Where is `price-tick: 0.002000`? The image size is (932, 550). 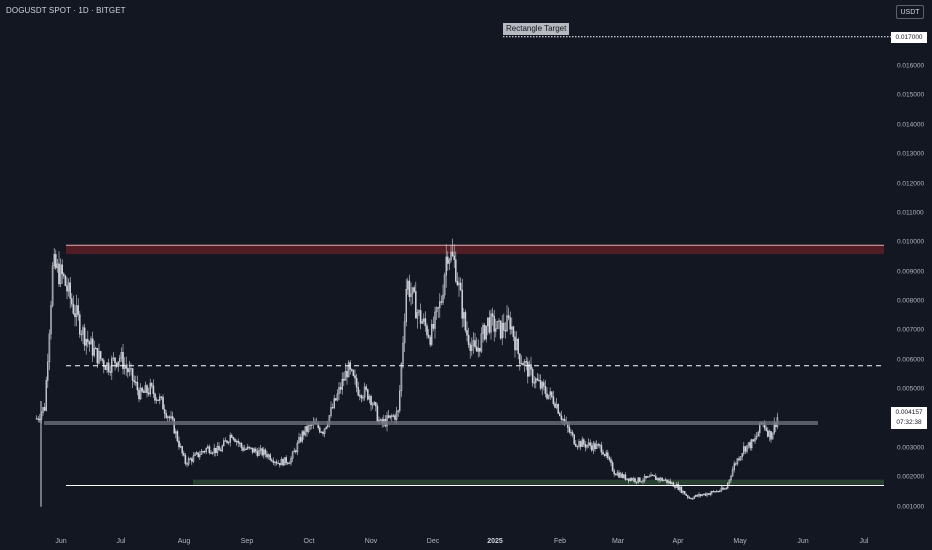
price-tick: 0.002000 is located at coordinates (911, 477).